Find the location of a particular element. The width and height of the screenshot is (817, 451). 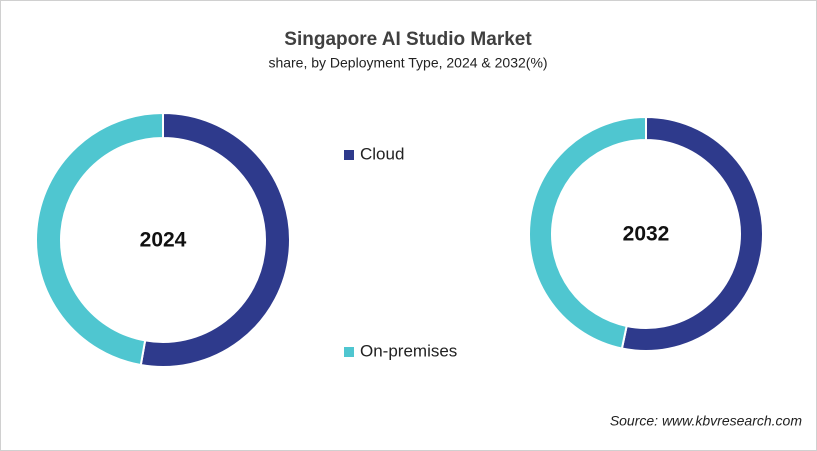

center-label: 2024 is located at coordinates (163, 240).